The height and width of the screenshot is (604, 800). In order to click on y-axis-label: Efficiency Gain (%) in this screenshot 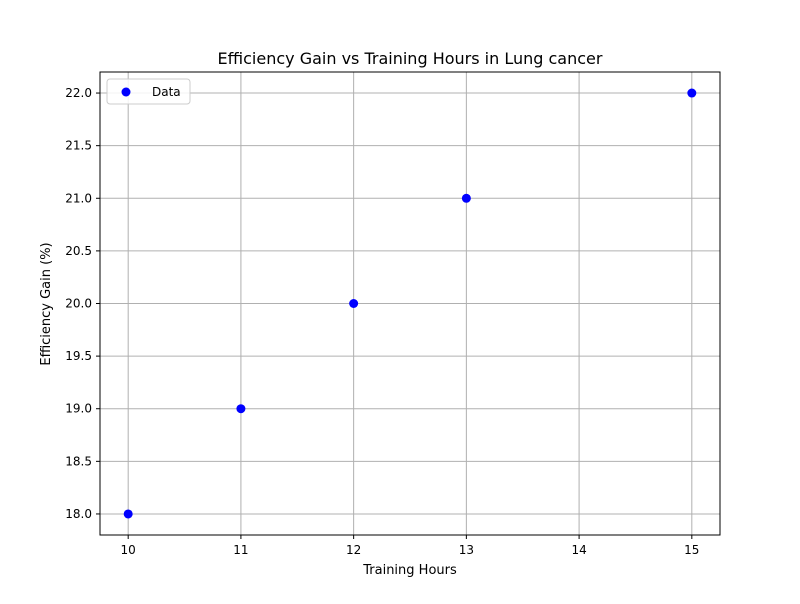, I will do `click(46, 303)`.